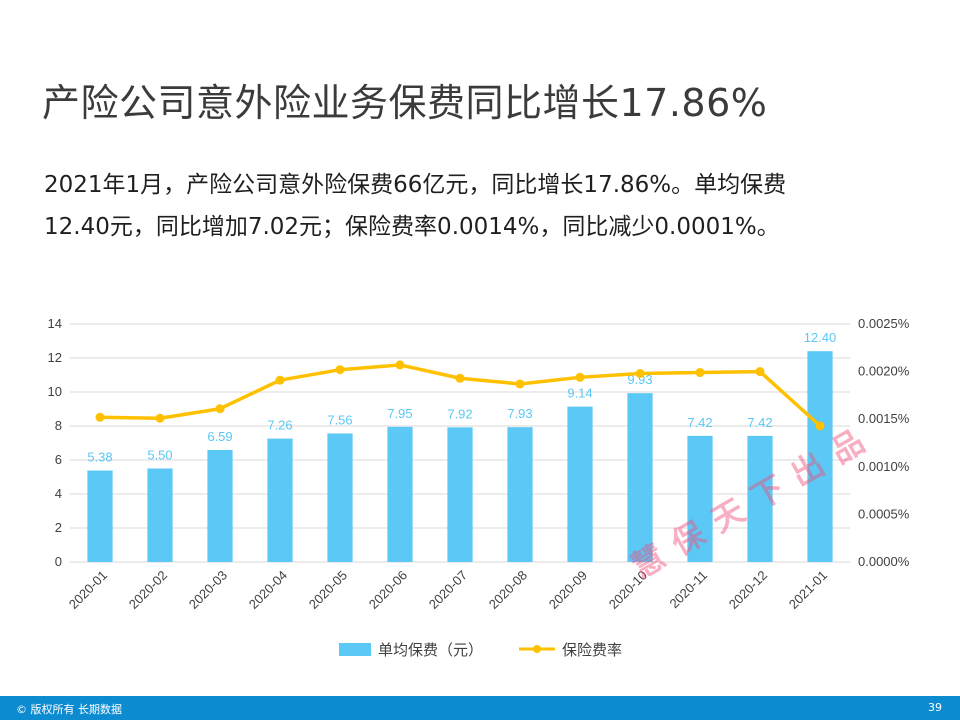 The width and height of the screenshot is (960, 720). What do you see at coordinates (935, 707) in the screenshot?
I see `page-number: 39` at bounding box center [935, 707].